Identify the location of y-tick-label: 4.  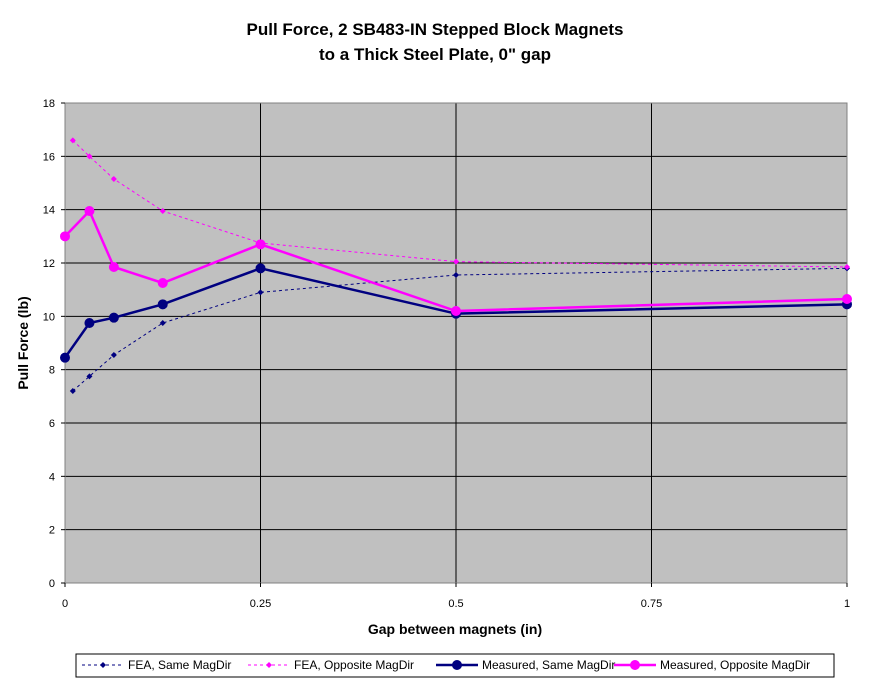
(52, 477).